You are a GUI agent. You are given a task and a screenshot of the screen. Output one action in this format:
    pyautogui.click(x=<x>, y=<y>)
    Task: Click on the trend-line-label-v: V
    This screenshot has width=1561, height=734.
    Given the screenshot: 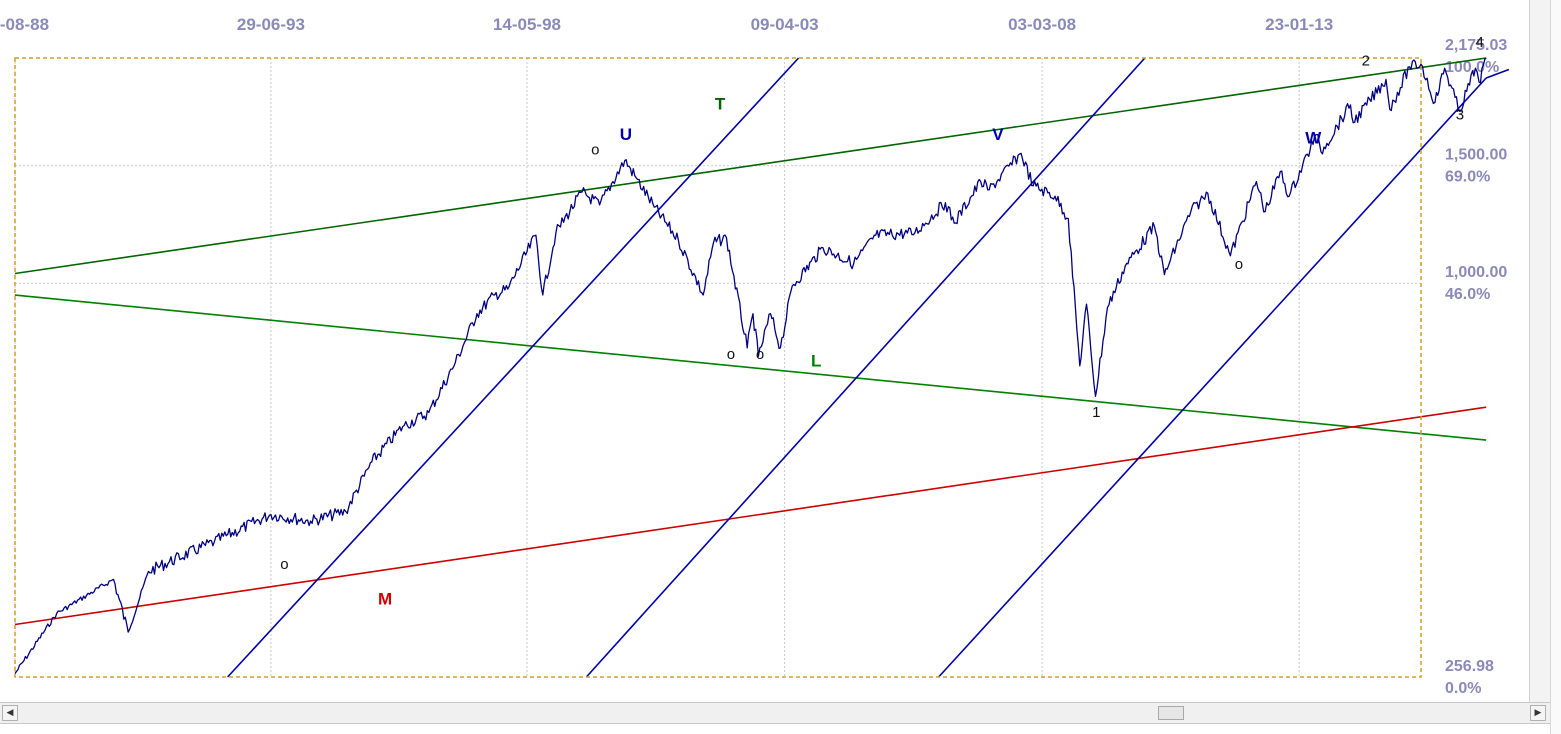 What is the action you would take?
    pyautogui.click(x=998, y=134)
    